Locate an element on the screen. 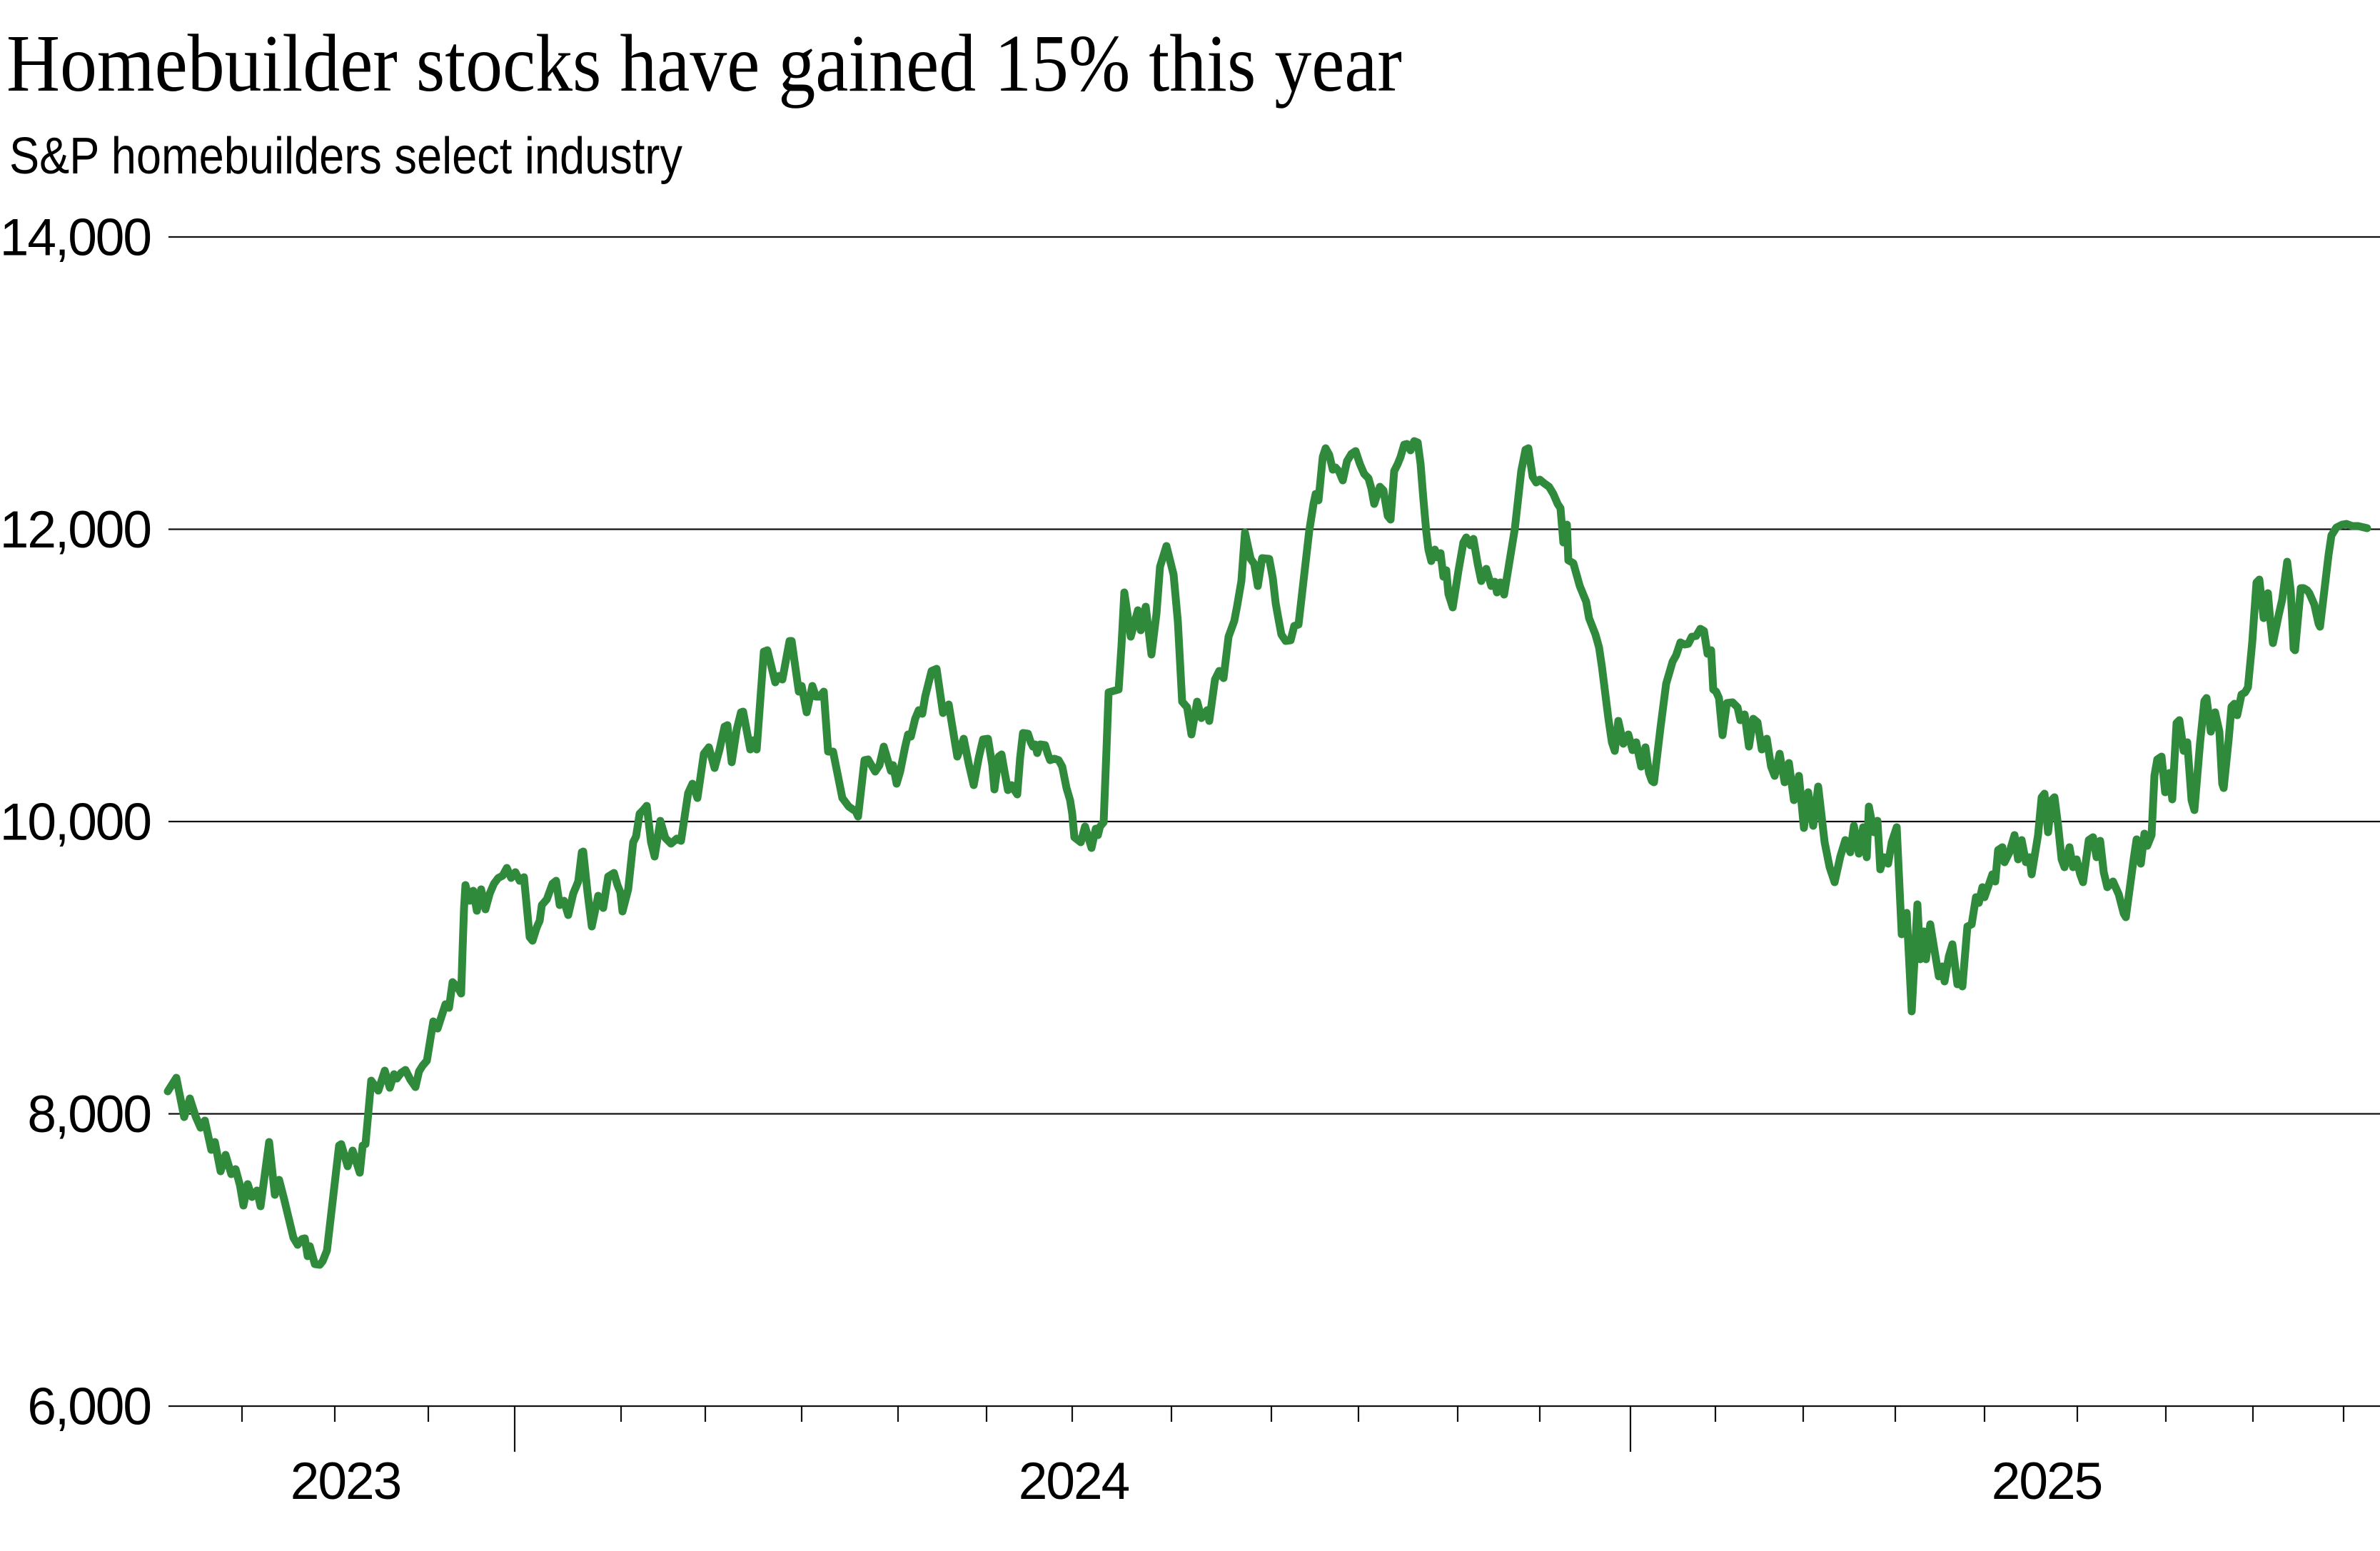  svg-text: 14,000 is located at coordinates (75, 238).